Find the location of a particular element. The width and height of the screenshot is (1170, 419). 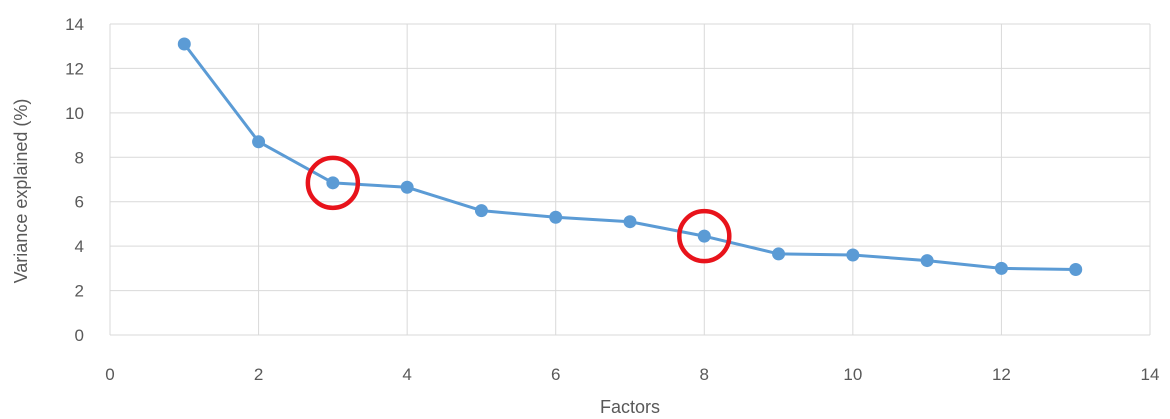

x-tick-label: 0 is located at coordinates (109, 374).